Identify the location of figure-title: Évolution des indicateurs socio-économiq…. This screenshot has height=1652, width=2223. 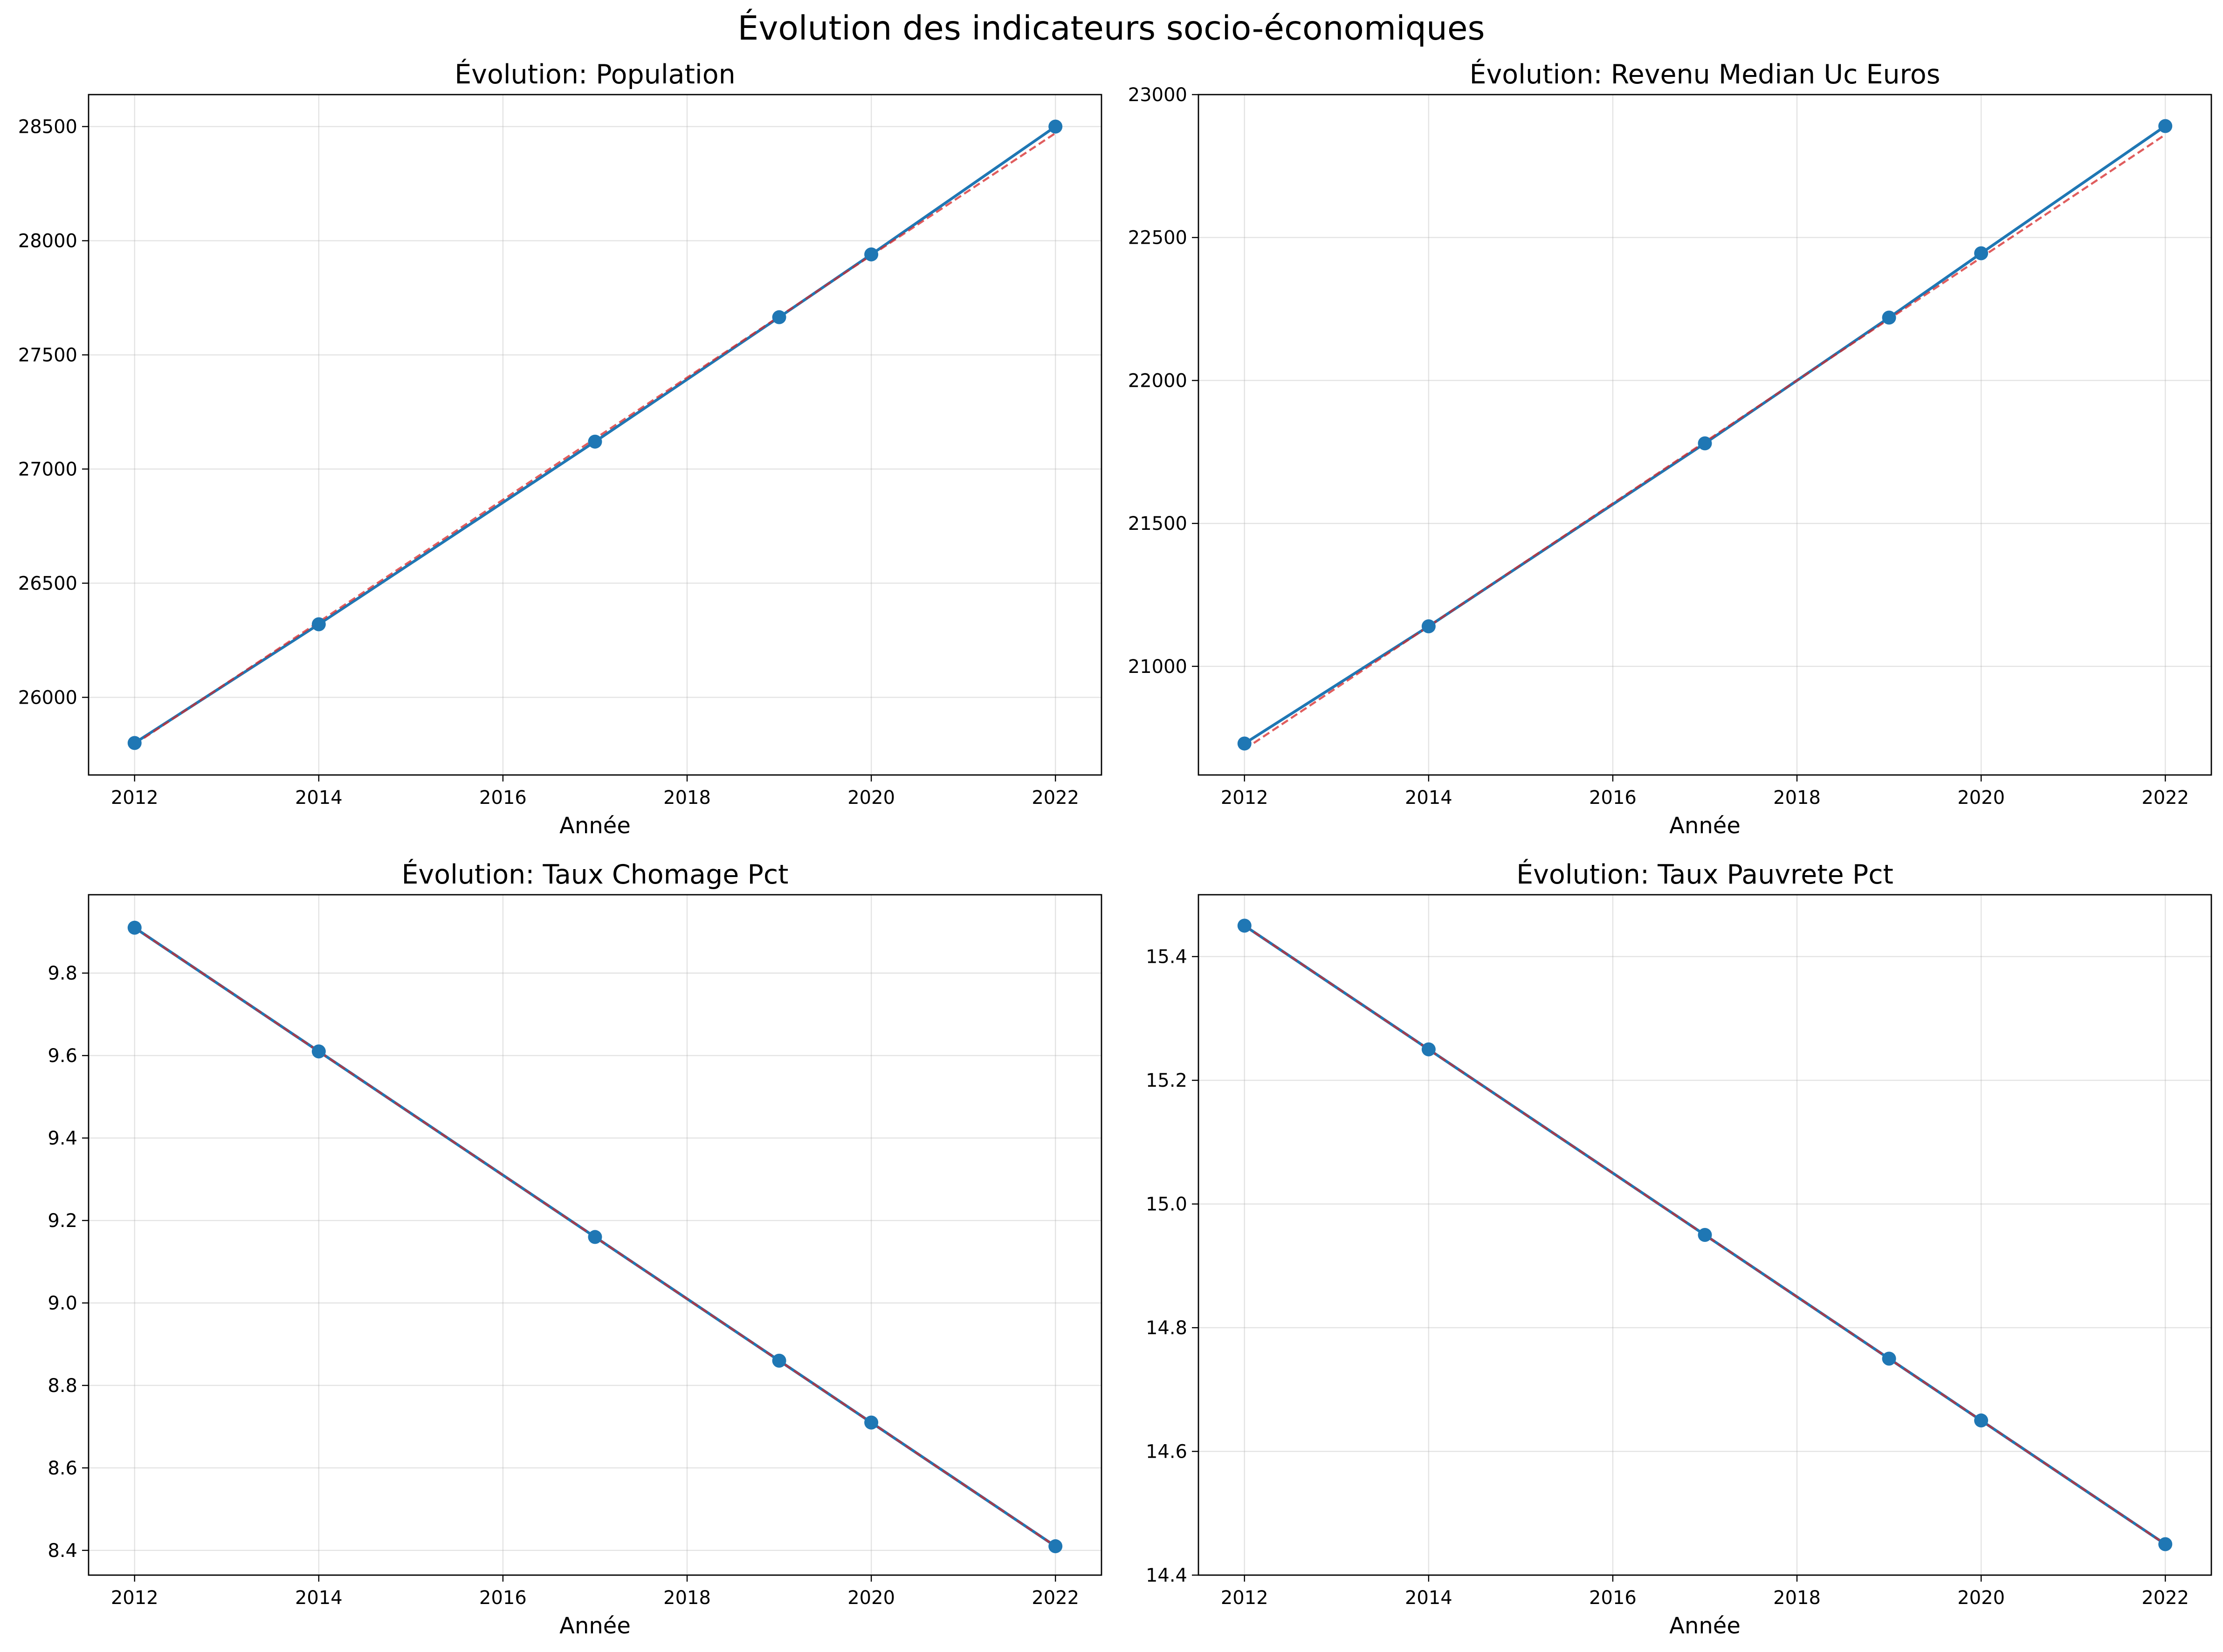
(1111, 28).